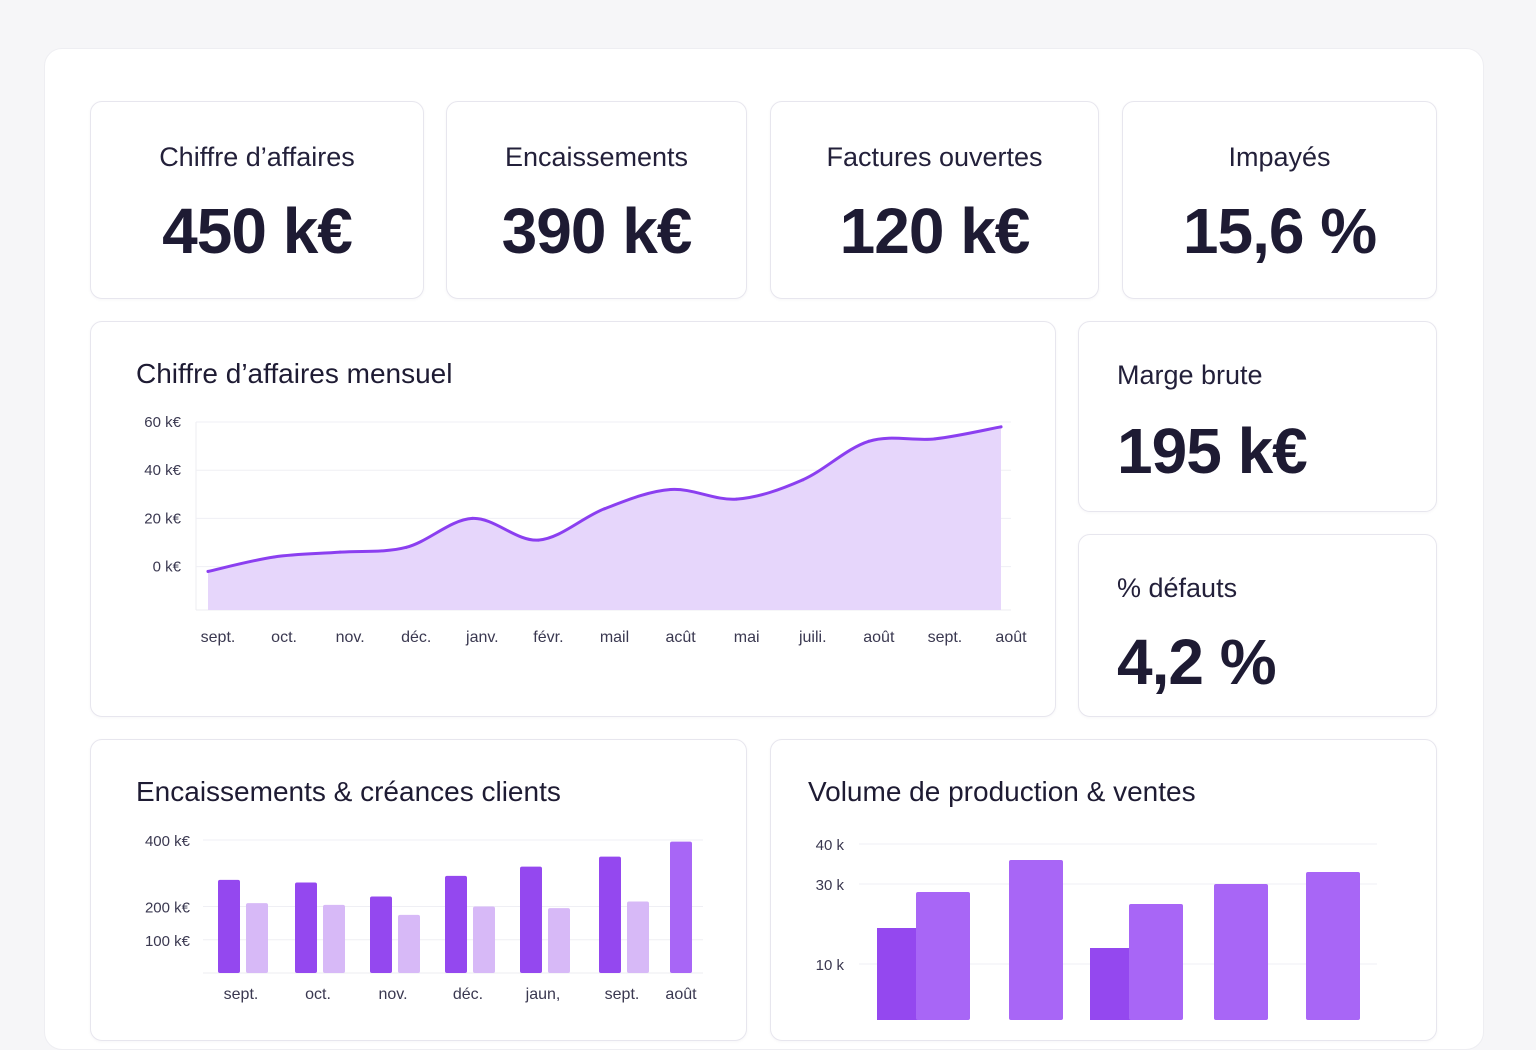  I want to click on x-tick-label: mail, so click(614, 637).